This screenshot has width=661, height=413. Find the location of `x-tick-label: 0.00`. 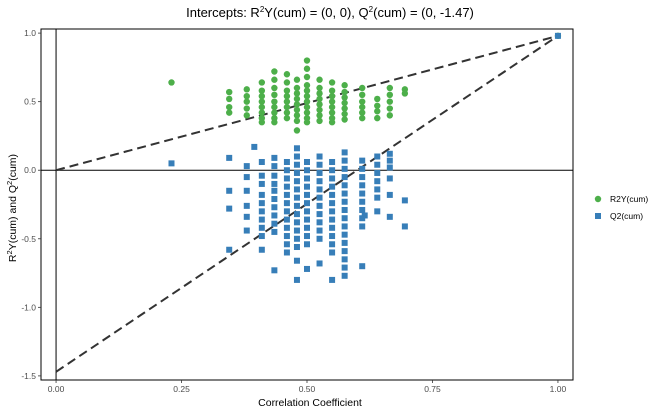

x-tick-label: 0.00 is located at coordinates (56, 389).